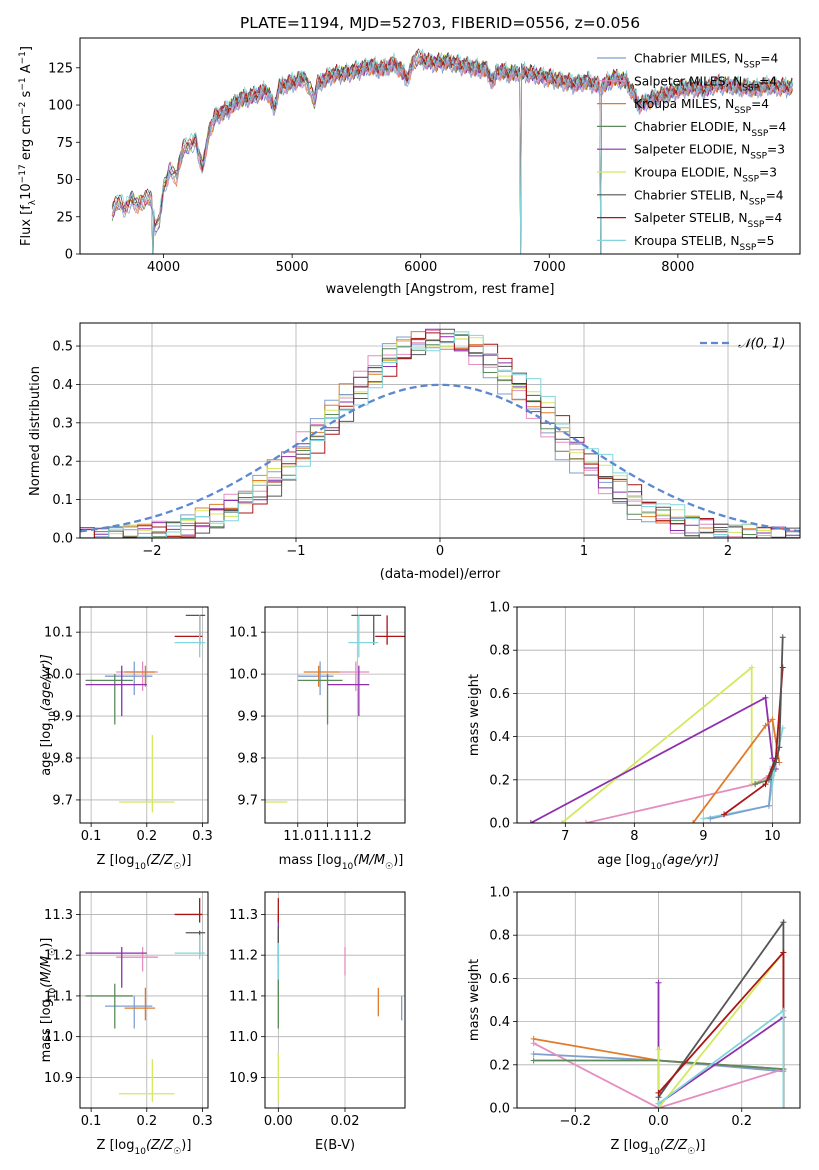  I want to click on x-tick-label: 11.2, so click(357, 836).